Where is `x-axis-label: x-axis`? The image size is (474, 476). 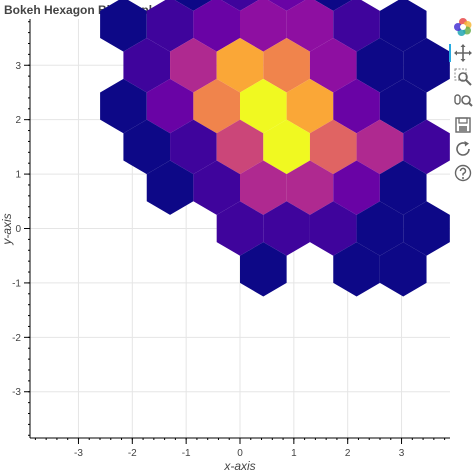
x-axis-label: x-axis is located at coordinates (239, 466).